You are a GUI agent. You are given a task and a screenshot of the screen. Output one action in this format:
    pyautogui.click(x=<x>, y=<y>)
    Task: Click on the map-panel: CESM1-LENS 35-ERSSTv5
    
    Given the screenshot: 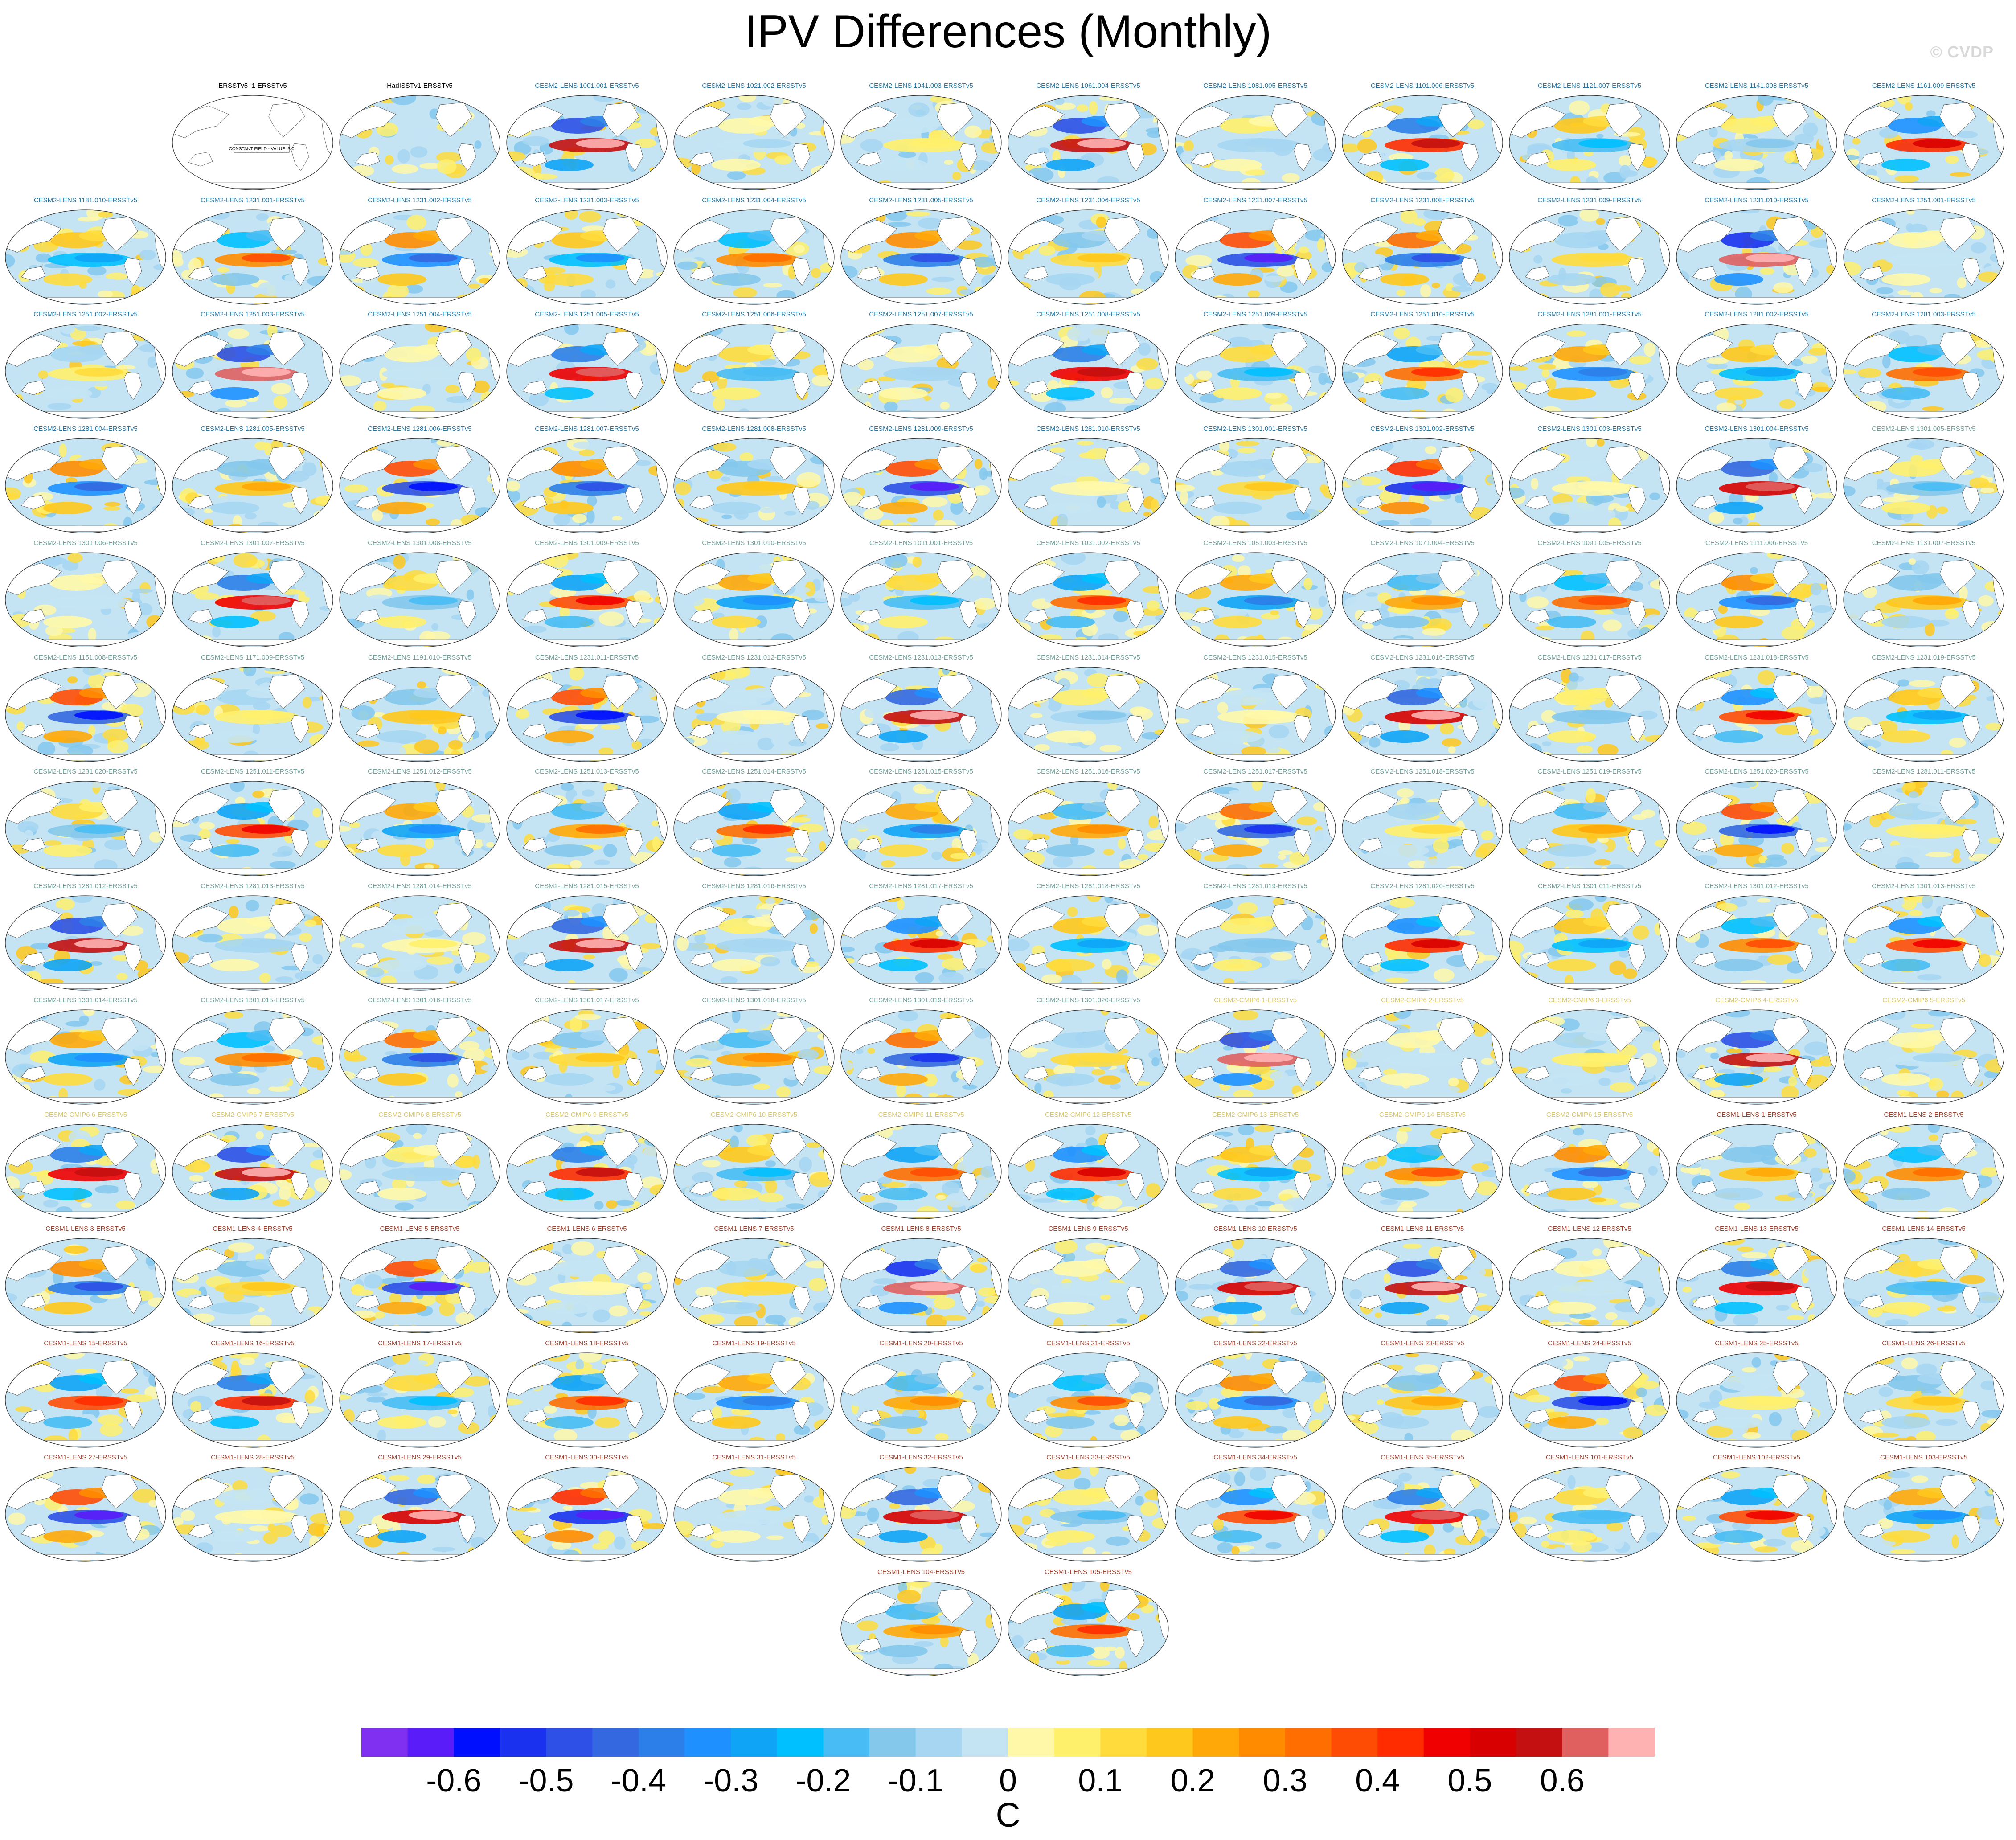 What is the action you would take?
    pyautogui.click(x=1422, y=1509)
    